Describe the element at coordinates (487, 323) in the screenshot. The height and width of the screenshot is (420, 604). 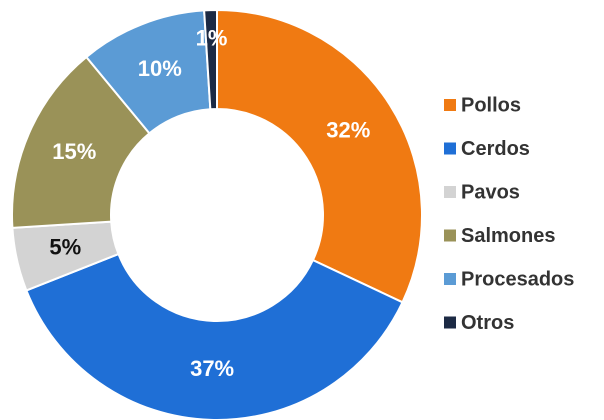
I see `legend-label: Otros` at that location.